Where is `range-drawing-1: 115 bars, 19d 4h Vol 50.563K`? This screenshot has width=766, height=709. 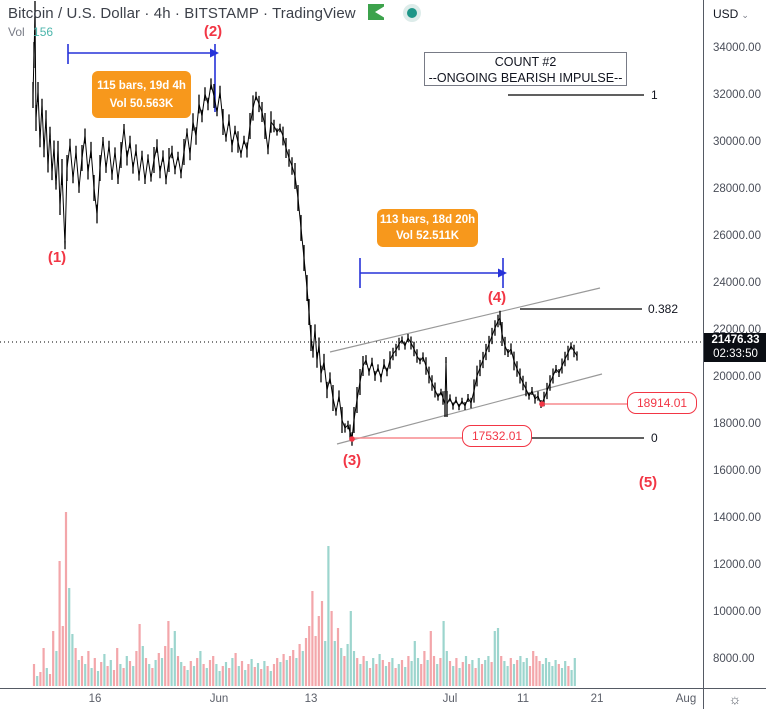
range-drawing-1: 115 bars, 19d 4h Vol 50.563K is located at coordinates (141, 94).